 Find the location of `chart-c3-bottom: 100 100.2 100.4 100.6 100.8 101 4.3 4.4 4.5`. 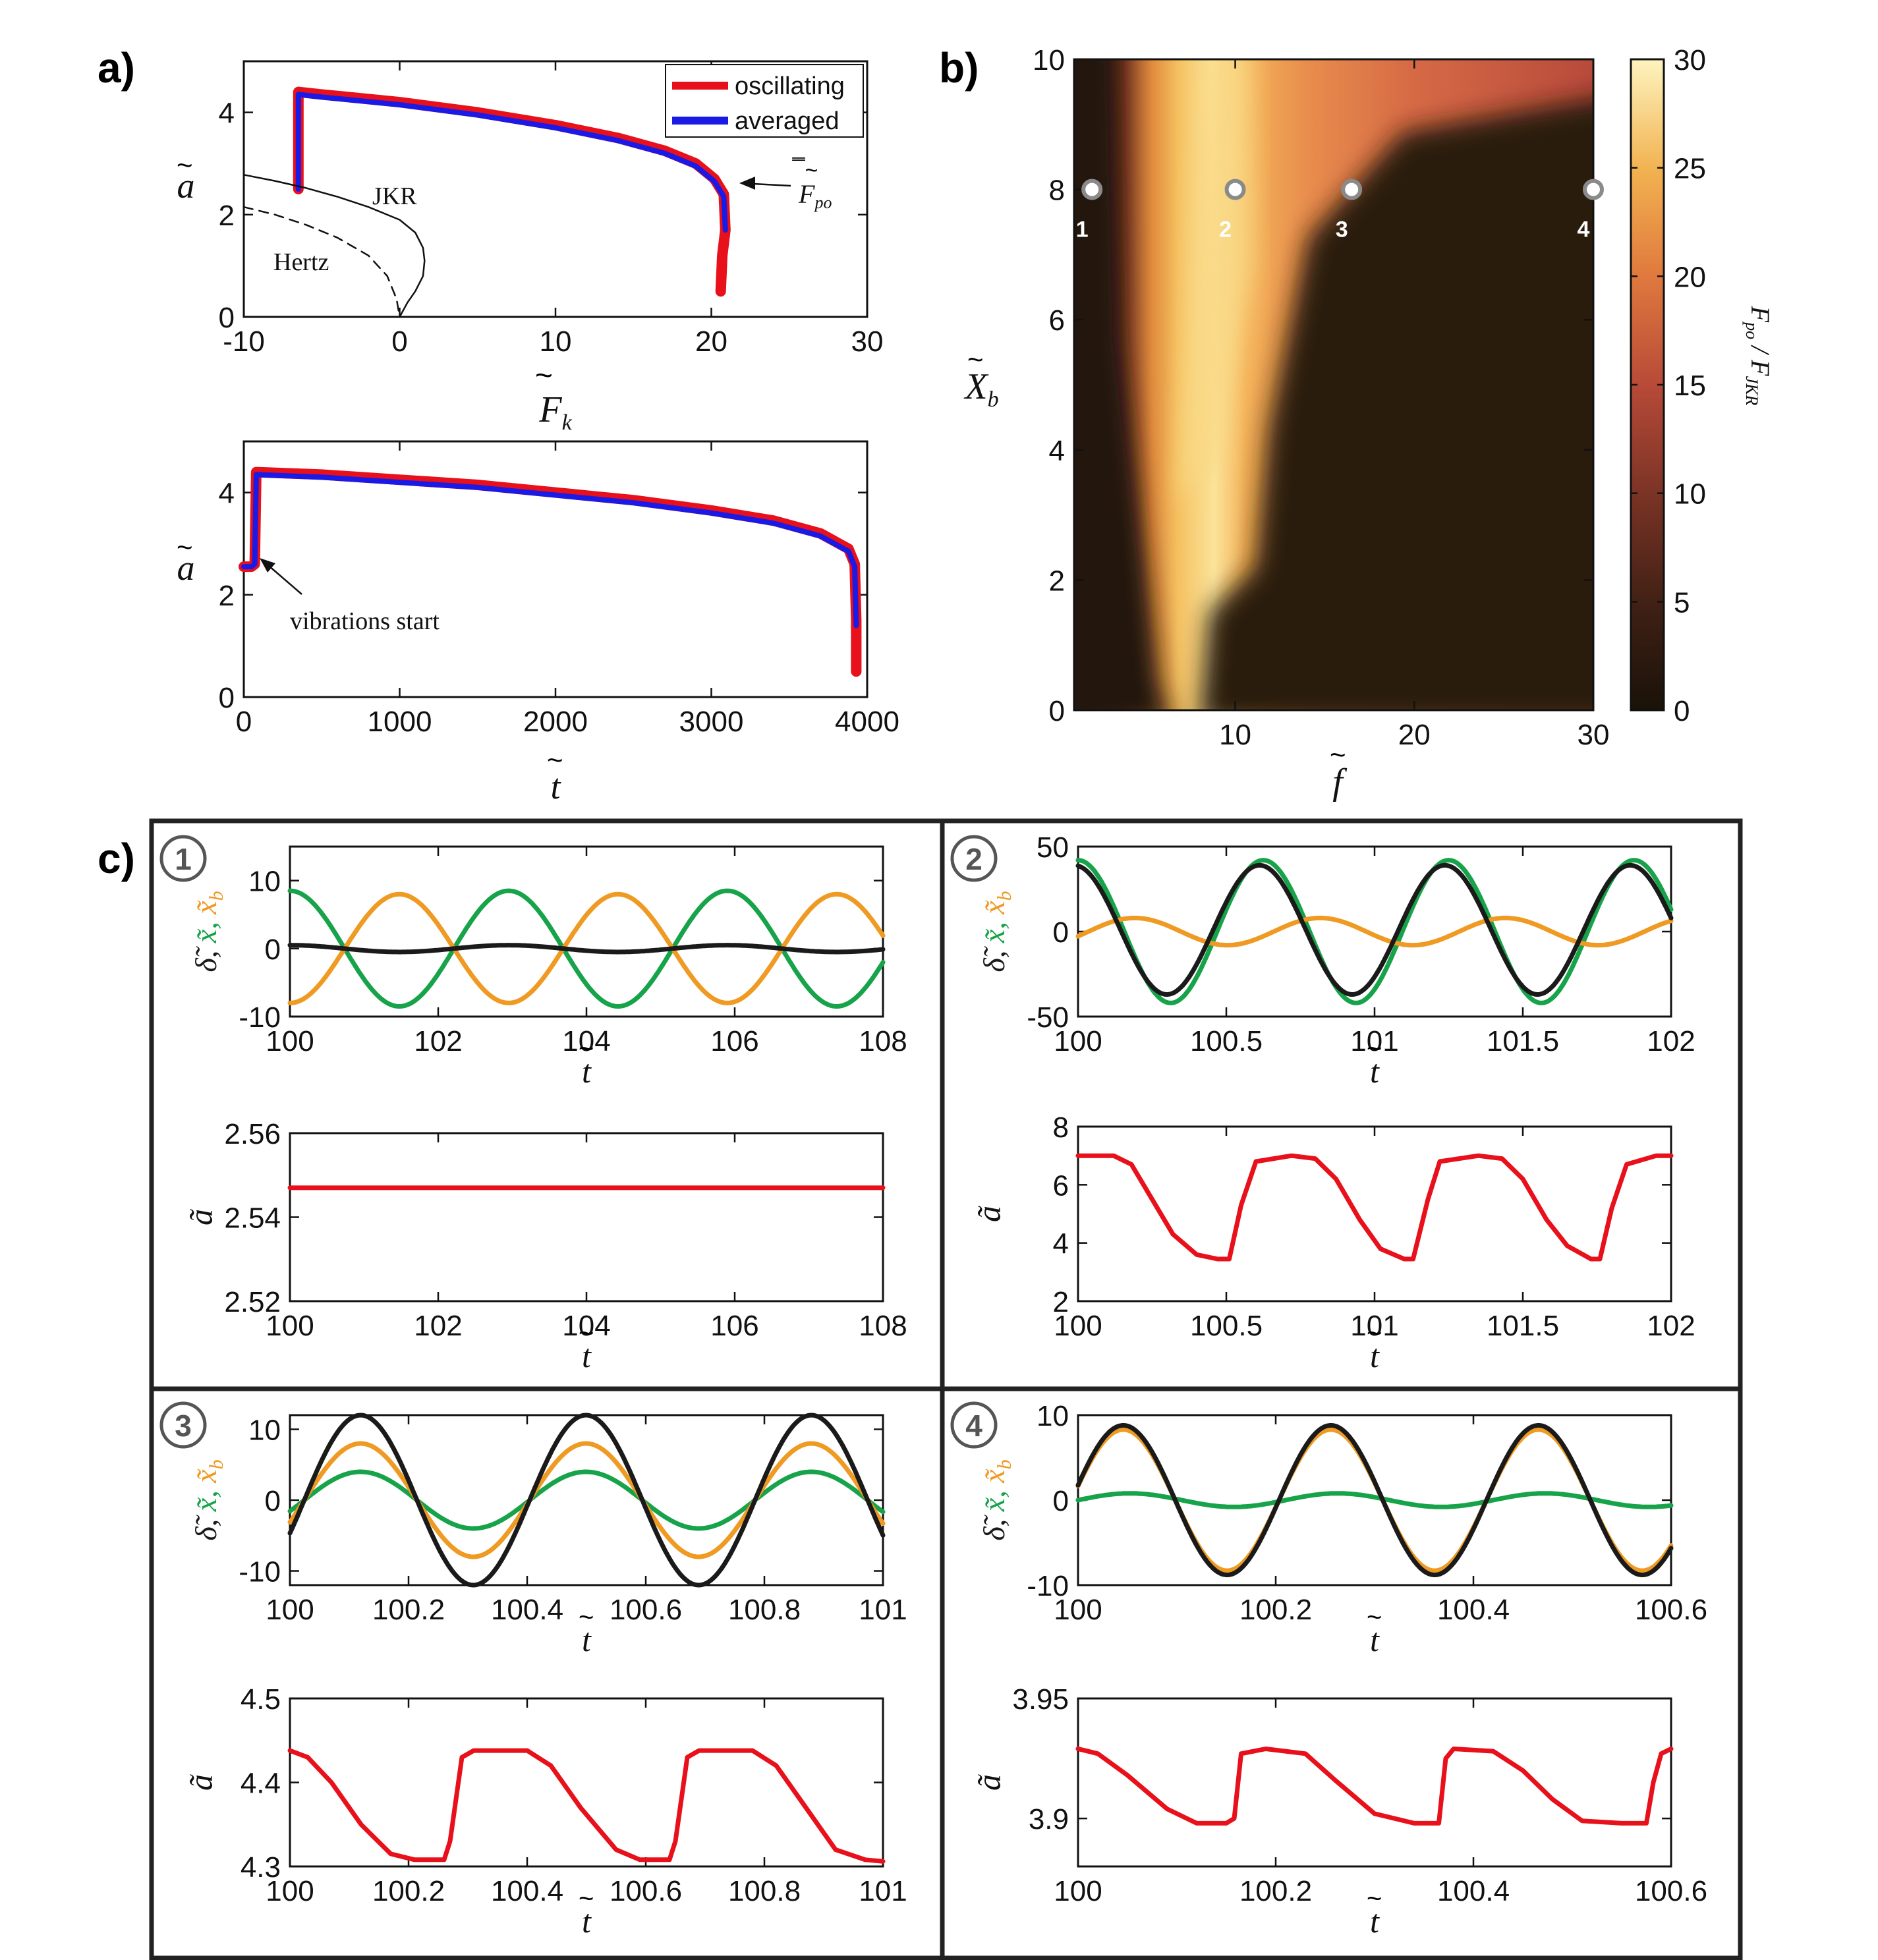

chart-c3-bottom: 100 100.2 100.4 100.6 100.8 101 4.3 4.4 4.5 is located at coordinates (574, 1795).